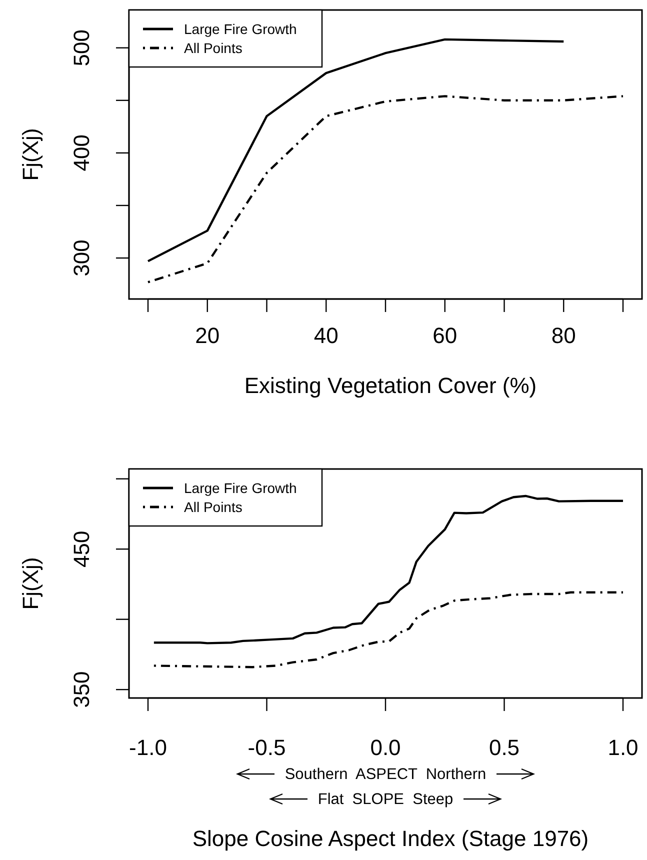 The width and height of the screenshot is (647, 860). What do you see at coordinates (390, 385) in the screenshot?
I see `x-axis-title: Existing Vegetation Cover (%)` at bounding box center [390, 385].